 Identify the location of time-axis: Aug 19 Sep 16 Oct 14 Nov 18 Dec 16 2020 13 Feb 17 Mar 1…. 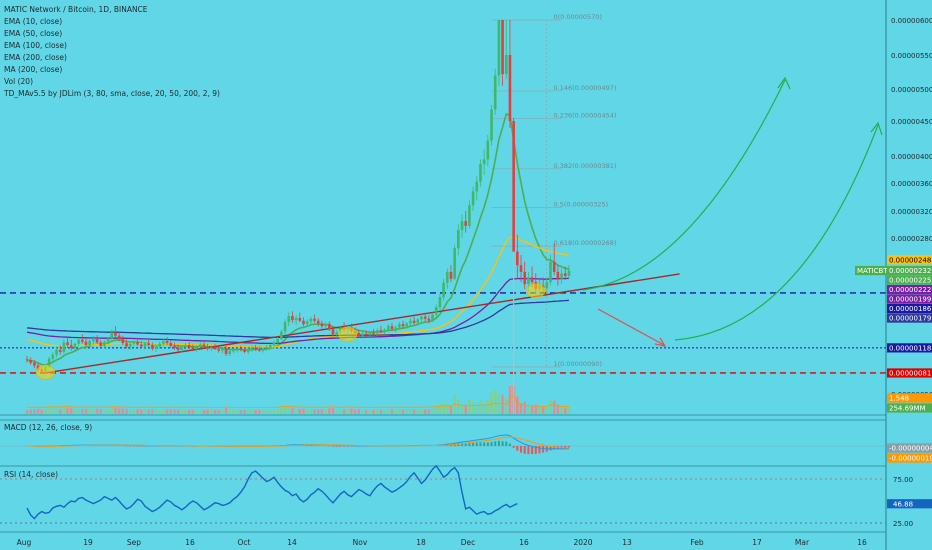
(443, 539).